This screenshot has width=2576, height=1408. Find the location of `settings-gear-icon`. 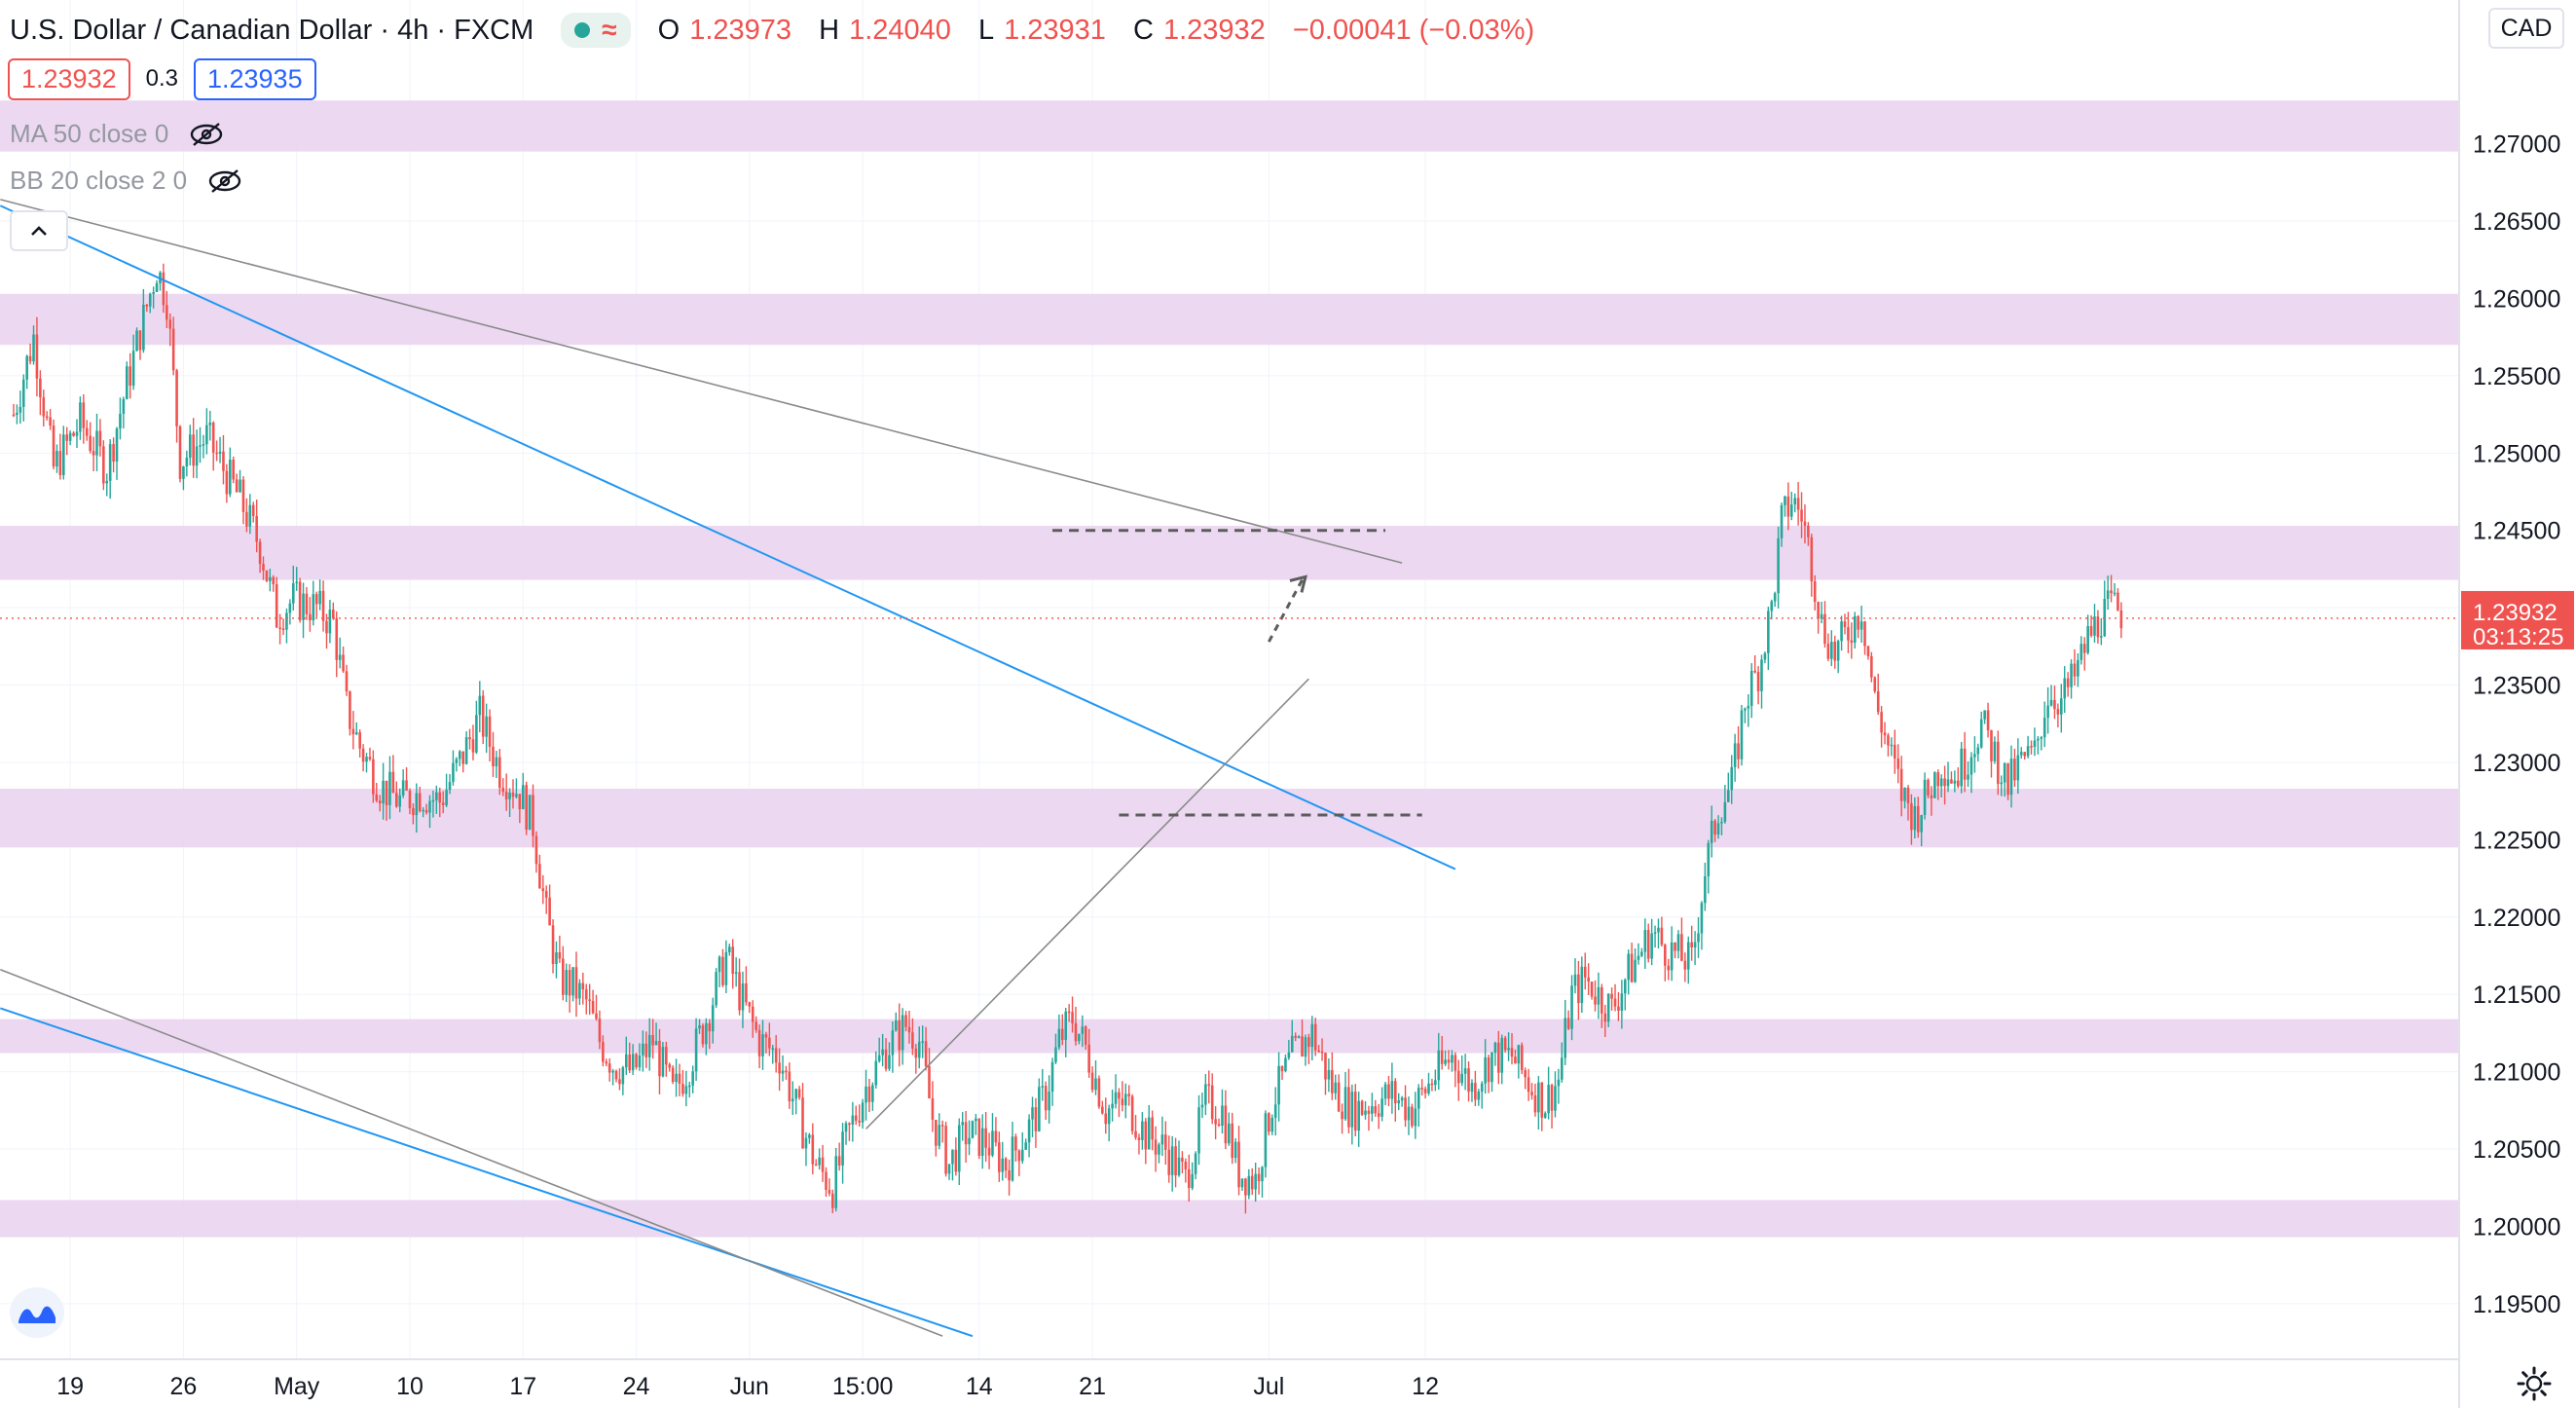

settings-gear-icon is located at coordinates (2534, 1383).